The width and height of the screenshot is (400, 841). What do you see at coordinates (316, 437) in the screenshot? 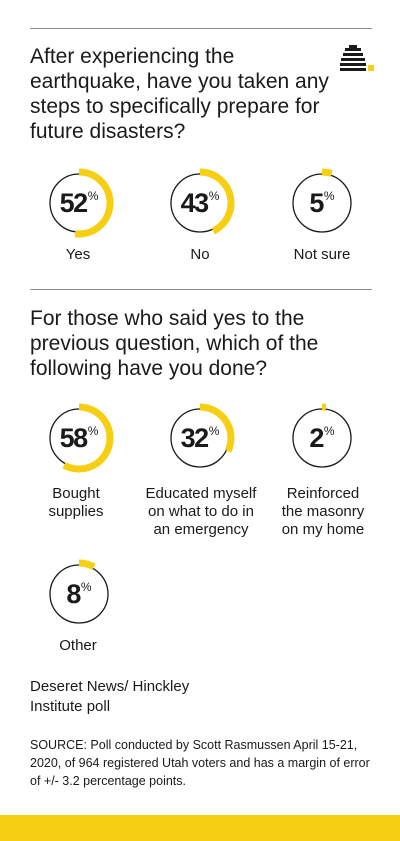
I see `chart2-ring-2-value: 2` at bounding box center [316, 437].